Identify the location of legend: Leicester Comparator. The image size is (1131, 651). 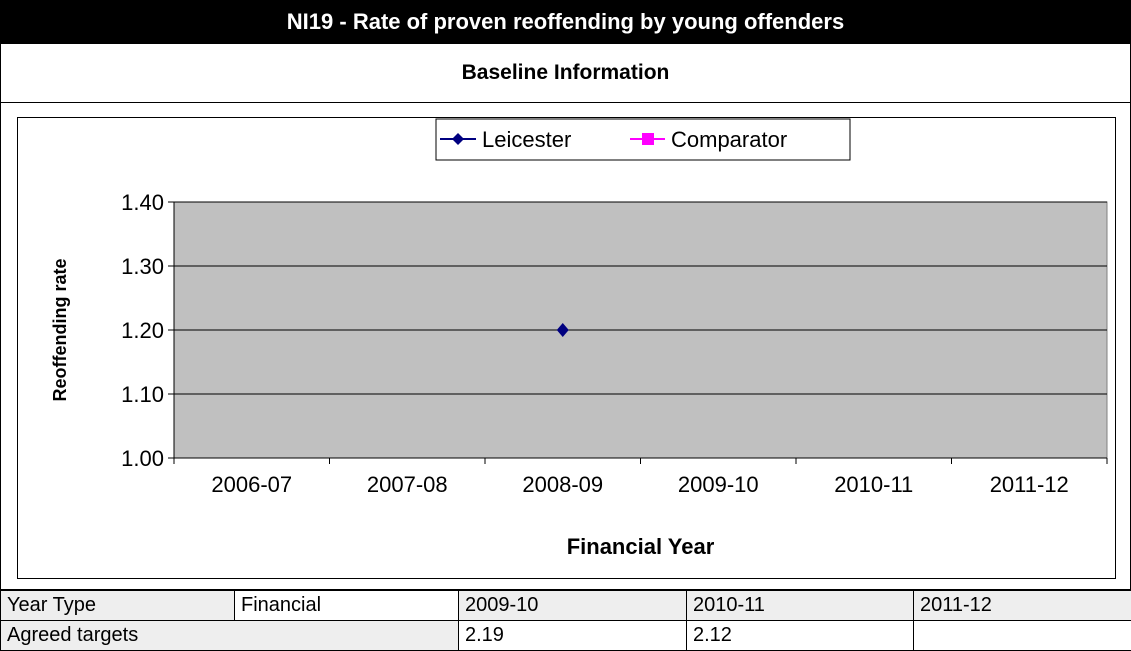
(643, 139).